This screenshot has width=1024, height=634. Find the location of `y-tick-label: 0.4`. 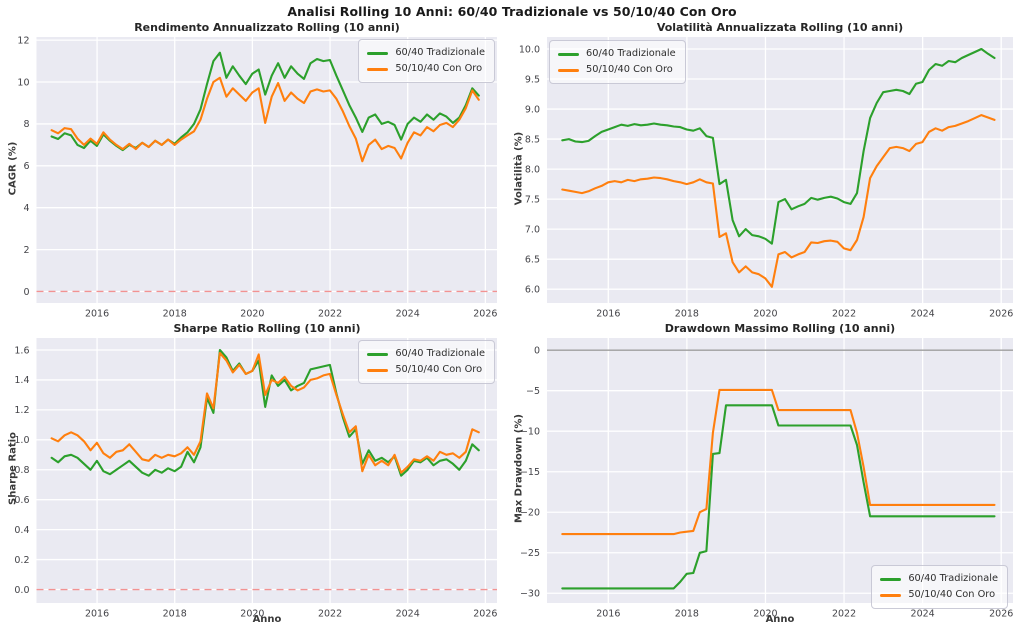

y-tick-label: 0.4 is located at coordinates (21, 530).